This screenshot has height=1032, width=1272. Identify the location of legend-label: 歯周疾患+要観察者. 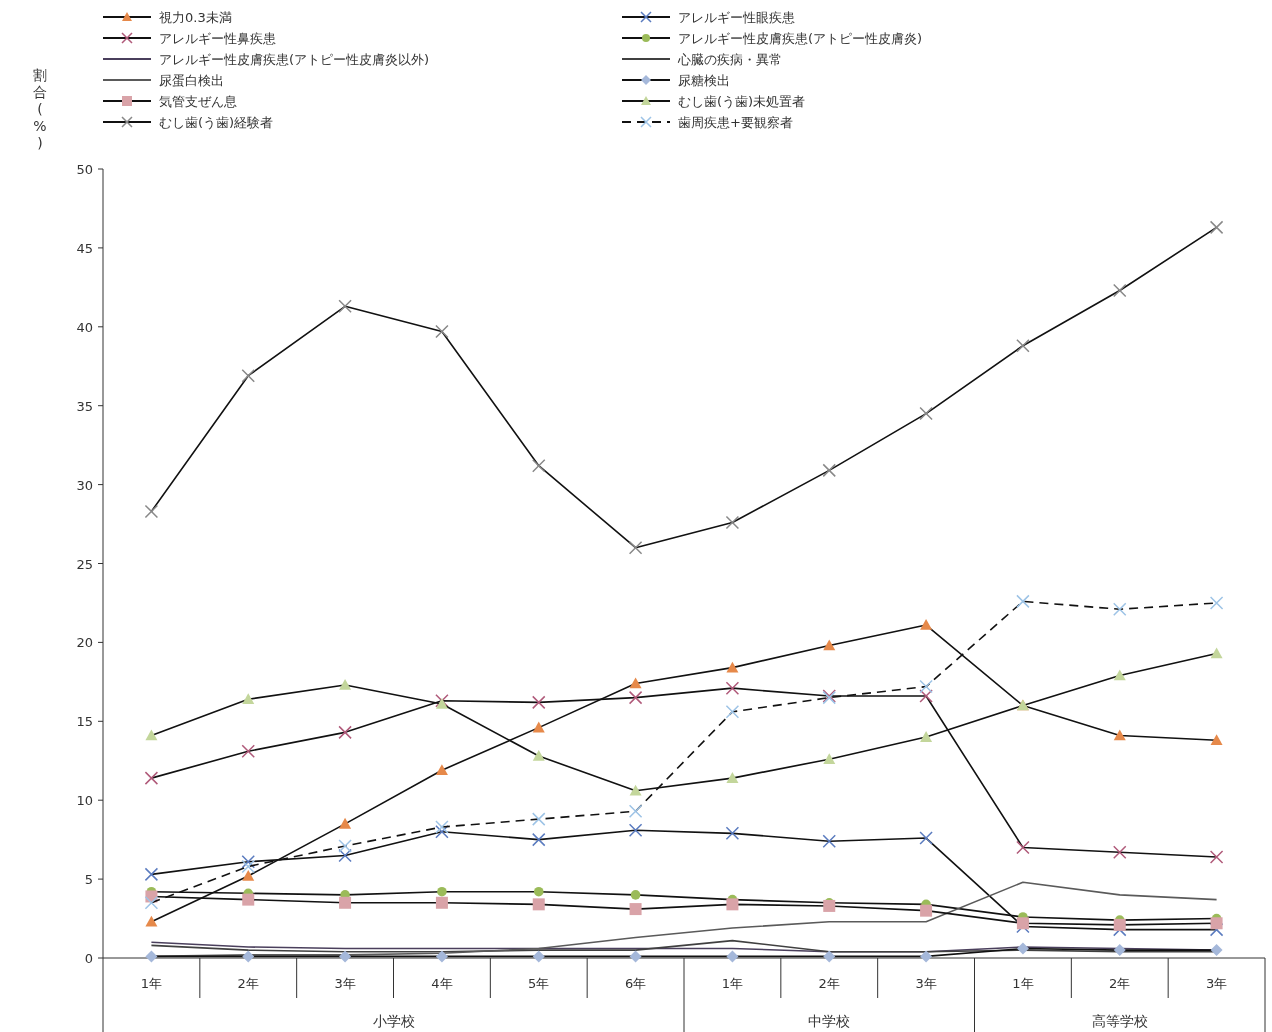
(735, 122).